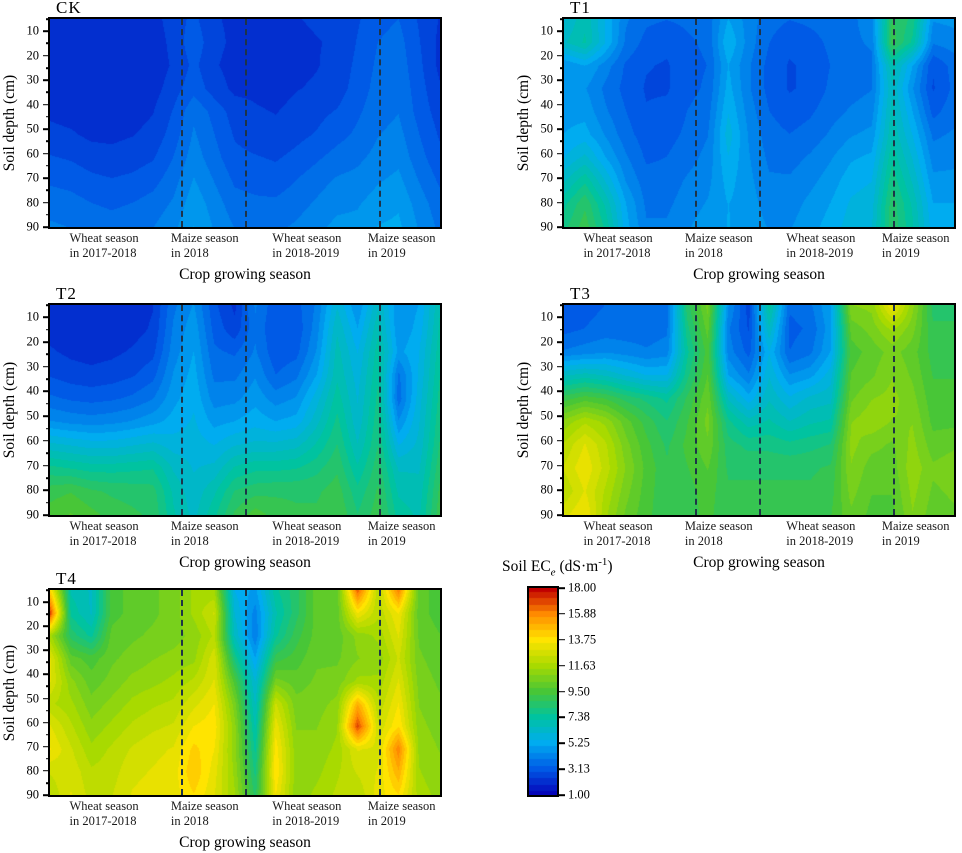 Image resolution: width=962 pixels, height=853 pixels. Describe the element at coordinates (547, 415) in the screenshot. I see `y-tick-label: 50` at that location.